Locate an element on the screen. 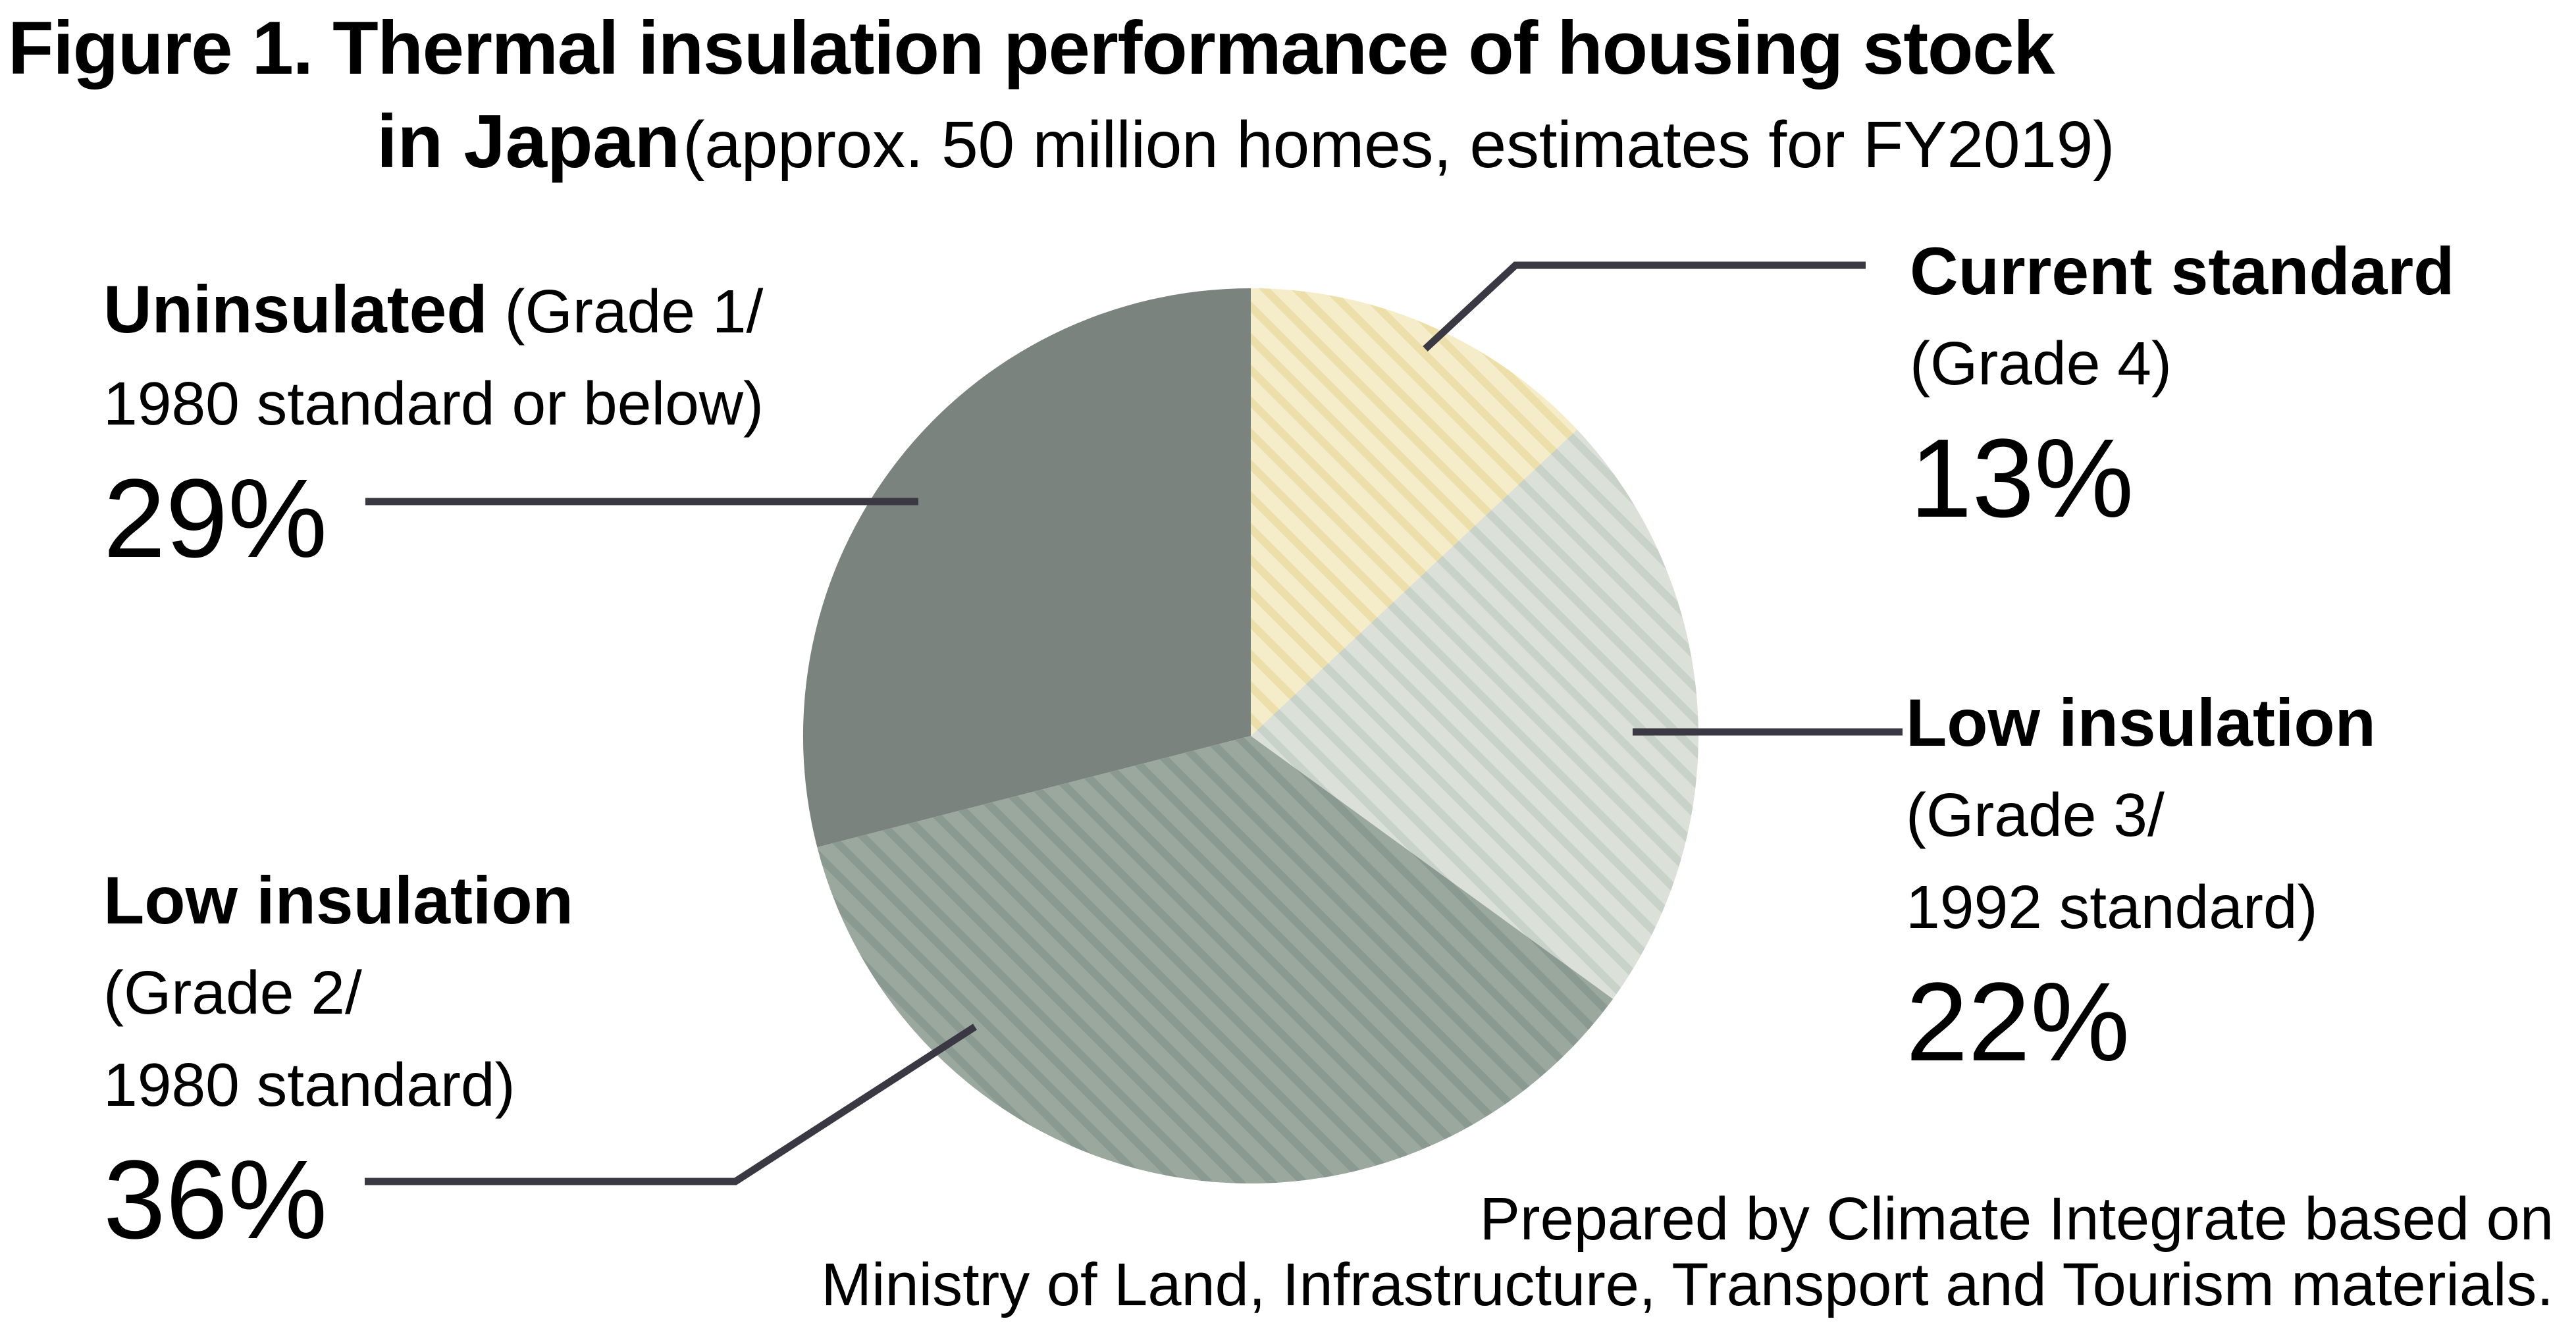 The width and height of the screenshot is (2576, 1323). leader-line-low-insulation-grade2-36pct is located at coordinates (671, 1104).